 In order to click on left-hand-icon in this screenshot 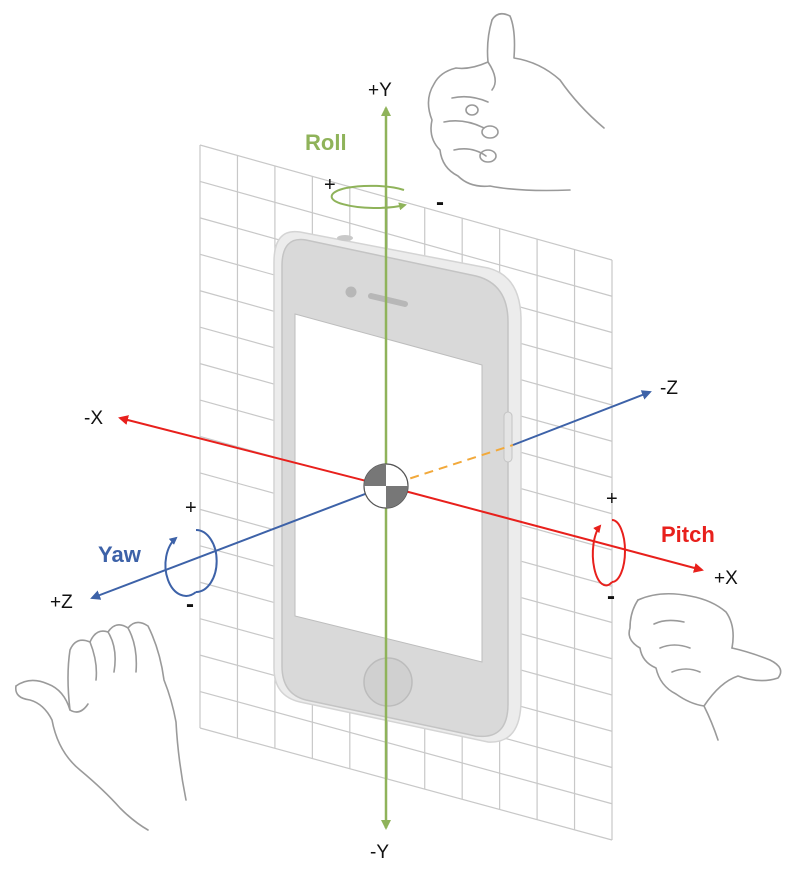, I will do `click(100, 726)`.